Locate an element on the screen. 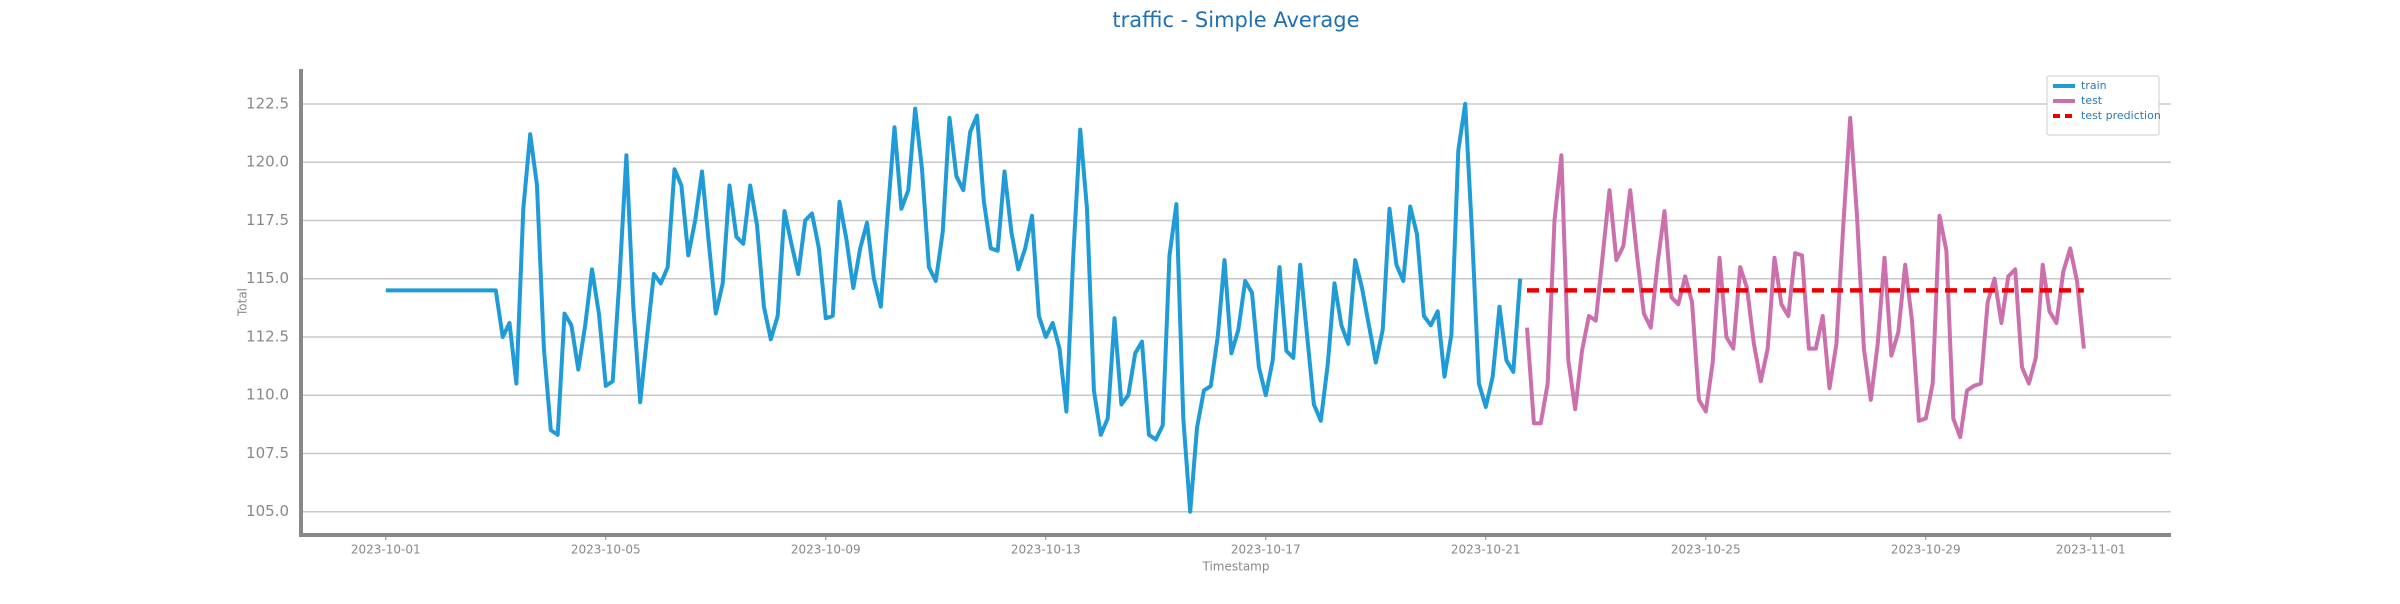 This screenshot has width=2400, height=604. x-tick-label: 2023-10-25 is located at coordinates (1706, 550).